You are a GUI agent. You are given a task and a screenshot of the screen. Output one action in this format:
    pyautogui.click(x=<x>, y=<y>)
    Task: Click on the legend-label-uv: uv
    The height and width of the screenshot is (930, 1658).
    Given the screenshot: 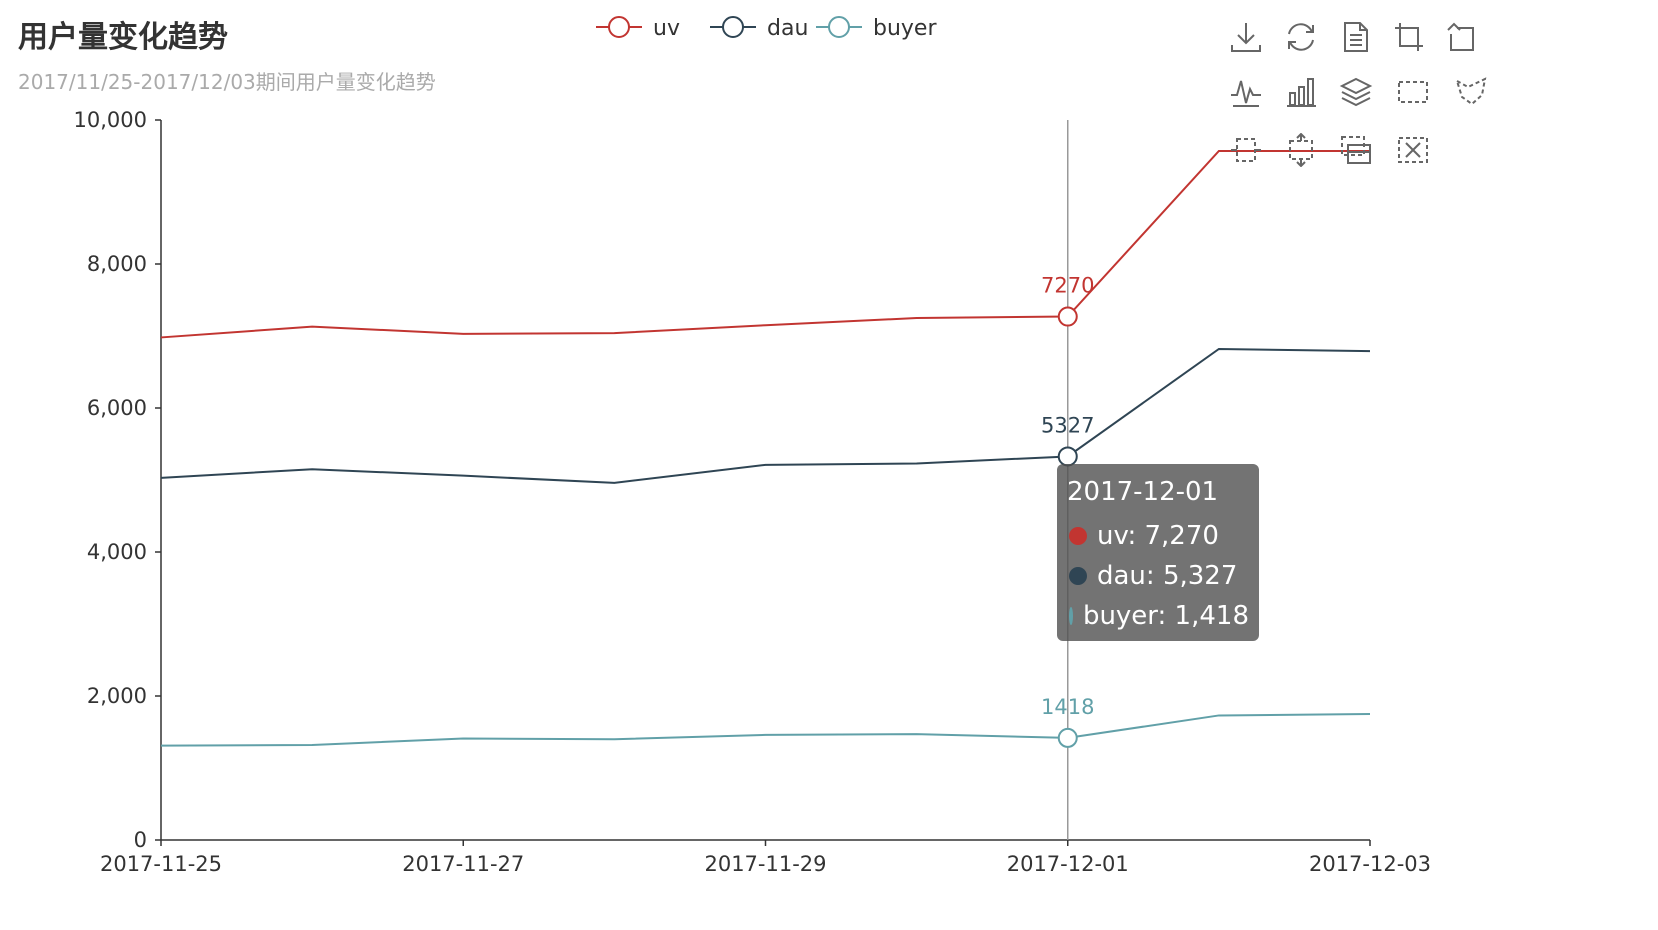 What is the action you would take?
    pyautogui.click(x=666, y=28)
    